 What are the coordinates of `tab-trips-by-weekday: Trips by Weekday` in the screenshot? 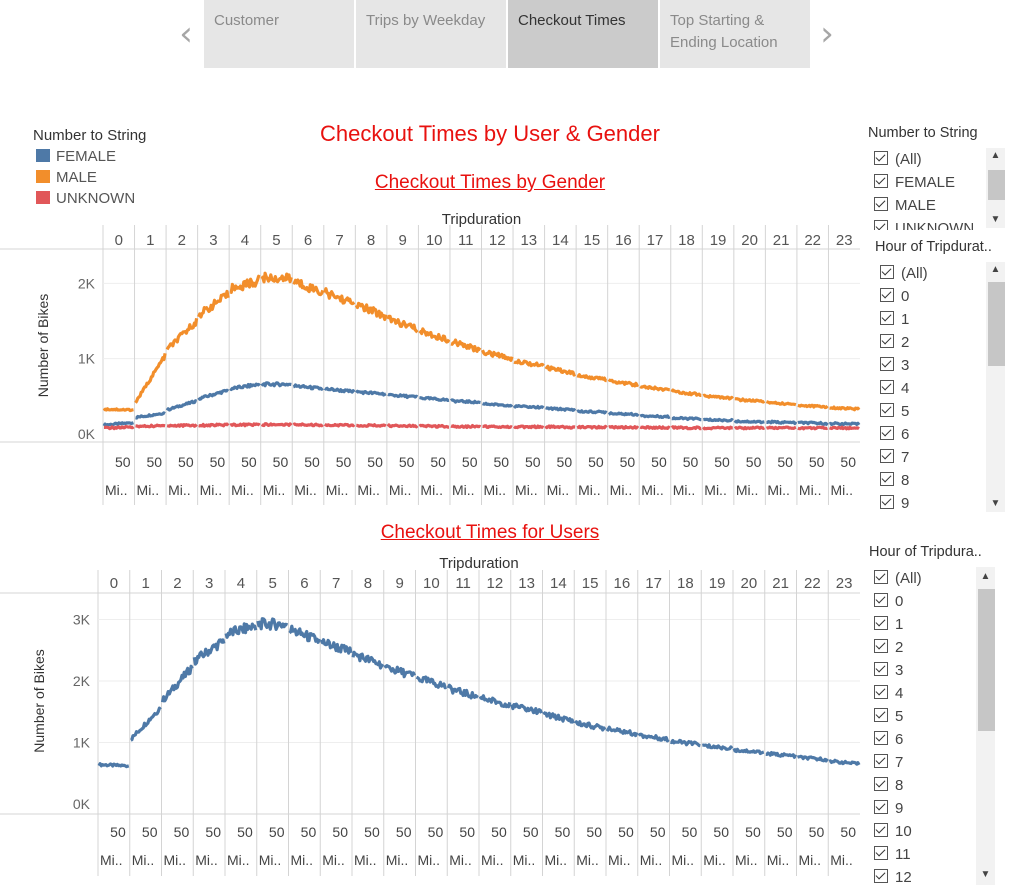 It's located at (431, 34).